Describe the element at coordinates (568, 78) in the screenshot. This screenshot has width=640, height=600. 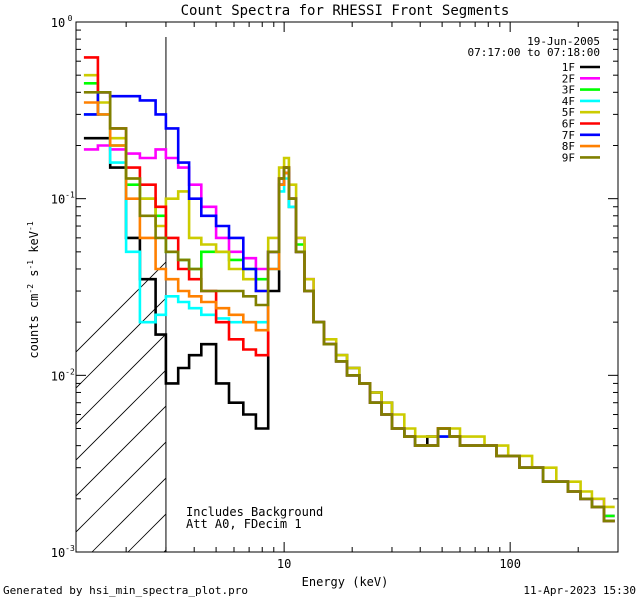
I see `legend-label-2F: 2F` at that location.